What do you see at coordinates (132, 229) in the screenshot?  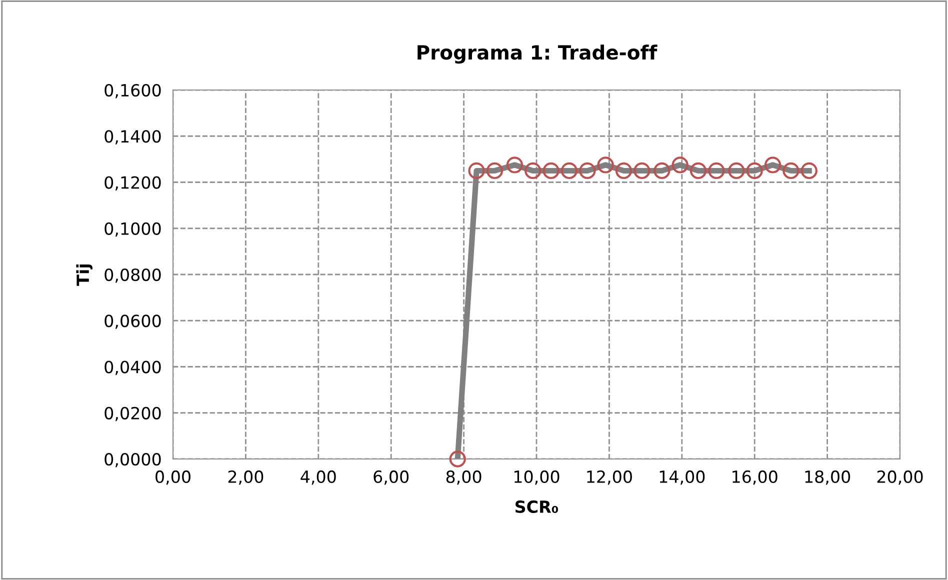 I see `y-tick-label: 0,1000` at bounding box center [132, 229].